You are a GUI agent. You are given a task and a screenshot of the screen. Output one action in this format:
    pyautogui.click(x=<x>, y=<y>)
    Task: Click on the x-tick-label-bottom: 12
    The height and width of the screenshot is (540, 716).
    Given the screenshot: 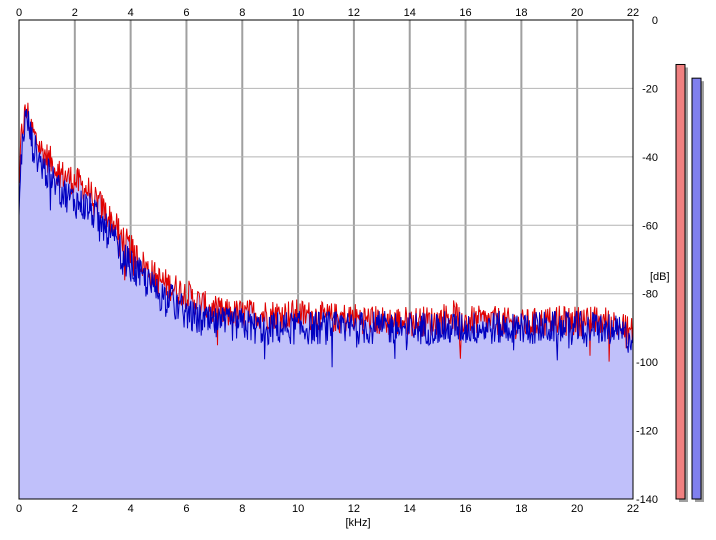 What is the action you would take?
    pyautogui.click(x=354, y=509)
    